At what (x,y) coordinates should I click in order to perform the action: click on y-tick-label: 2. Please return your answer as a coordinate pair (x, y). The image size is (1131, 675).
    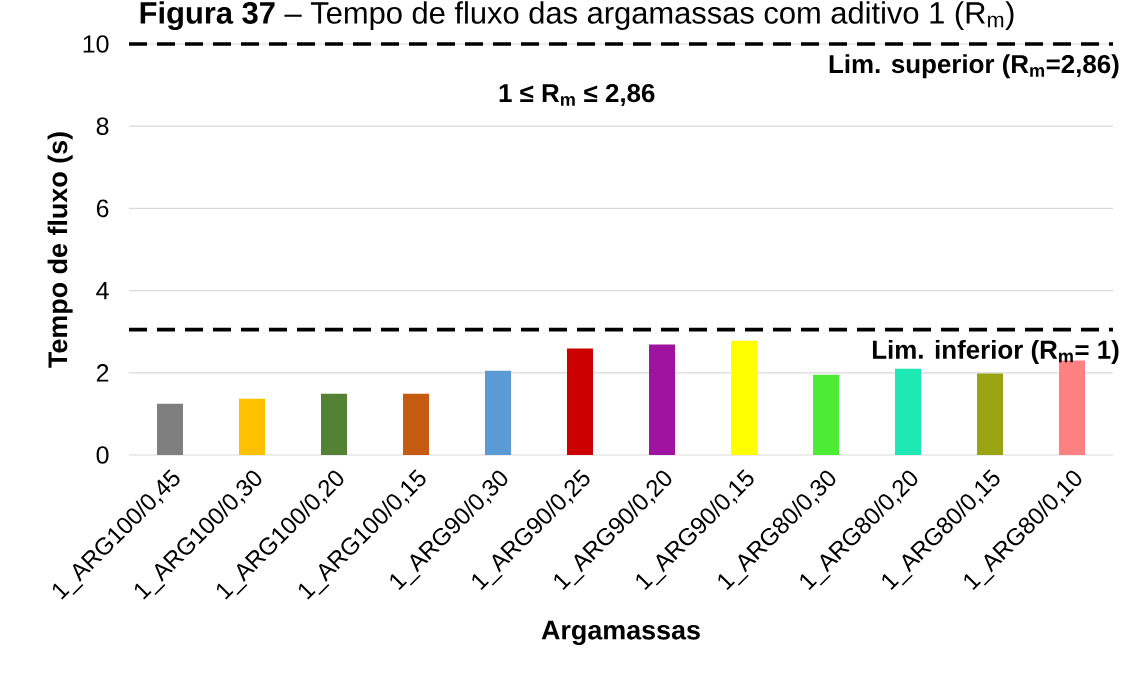
    Looking at the image, I should click on (102, 373).